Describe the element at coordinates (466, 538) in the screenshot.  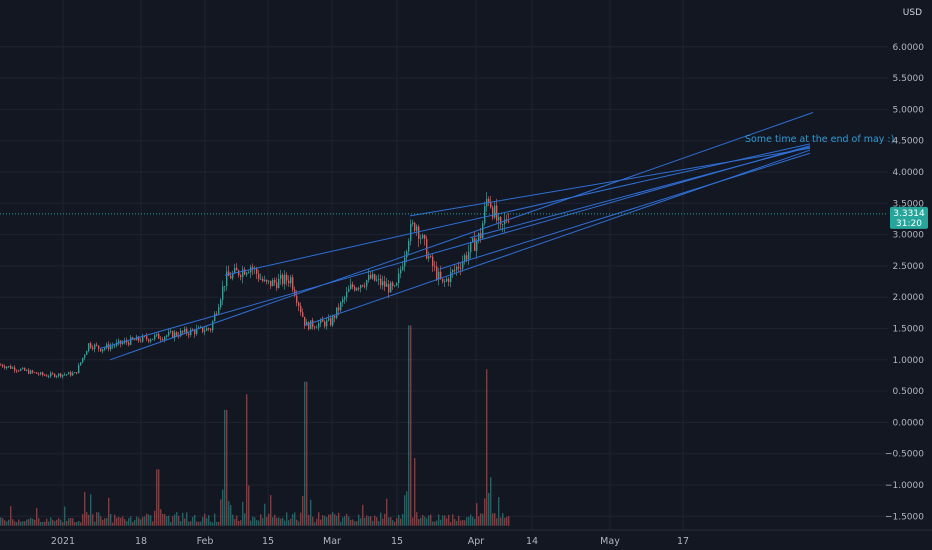
I see `time-axis: 2021 18 Feb 15 Mar 15 Apr 14 May 17` at that location.